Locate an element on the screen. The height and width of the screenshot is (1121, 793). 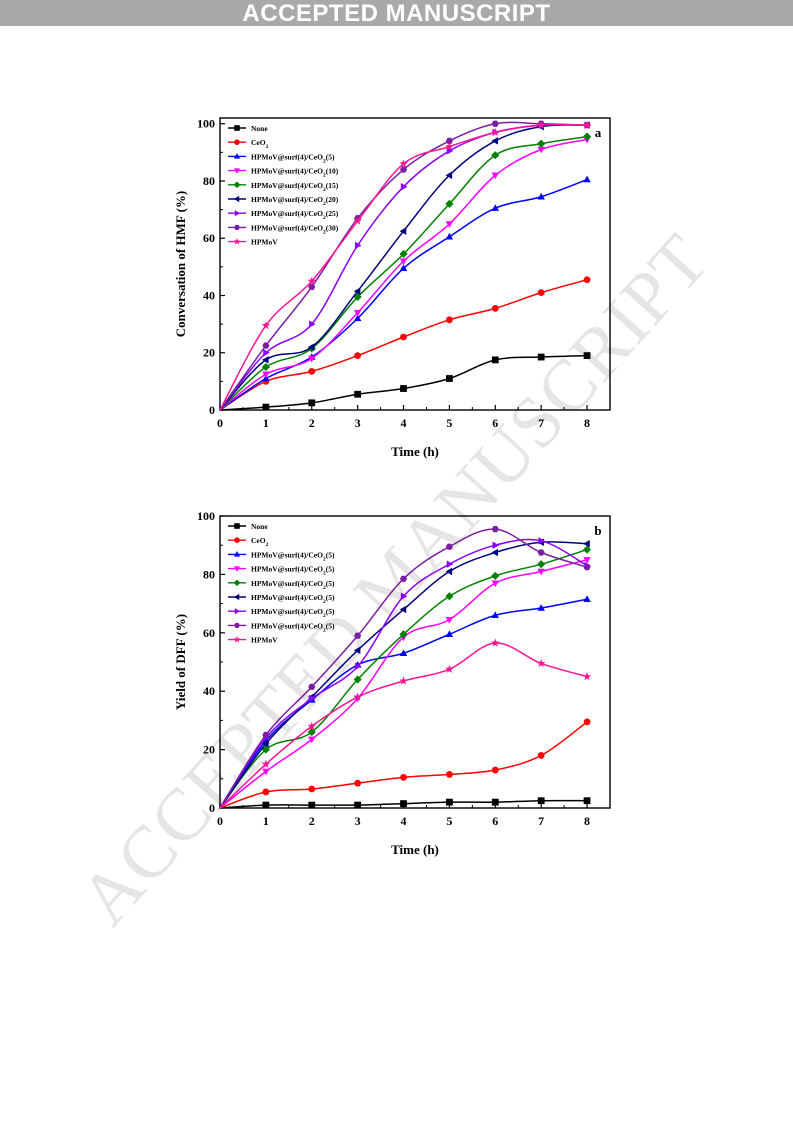
series-triangle-down is located at coordinates (405, 273).